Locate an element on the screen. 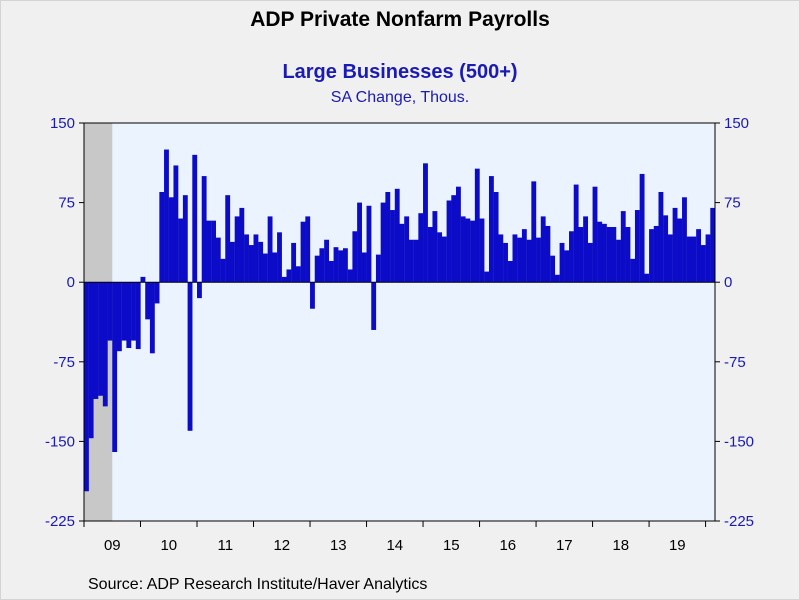 This screenshot has width=800, height=600. x-year-label: 13 is located at coordinates (338, 545).